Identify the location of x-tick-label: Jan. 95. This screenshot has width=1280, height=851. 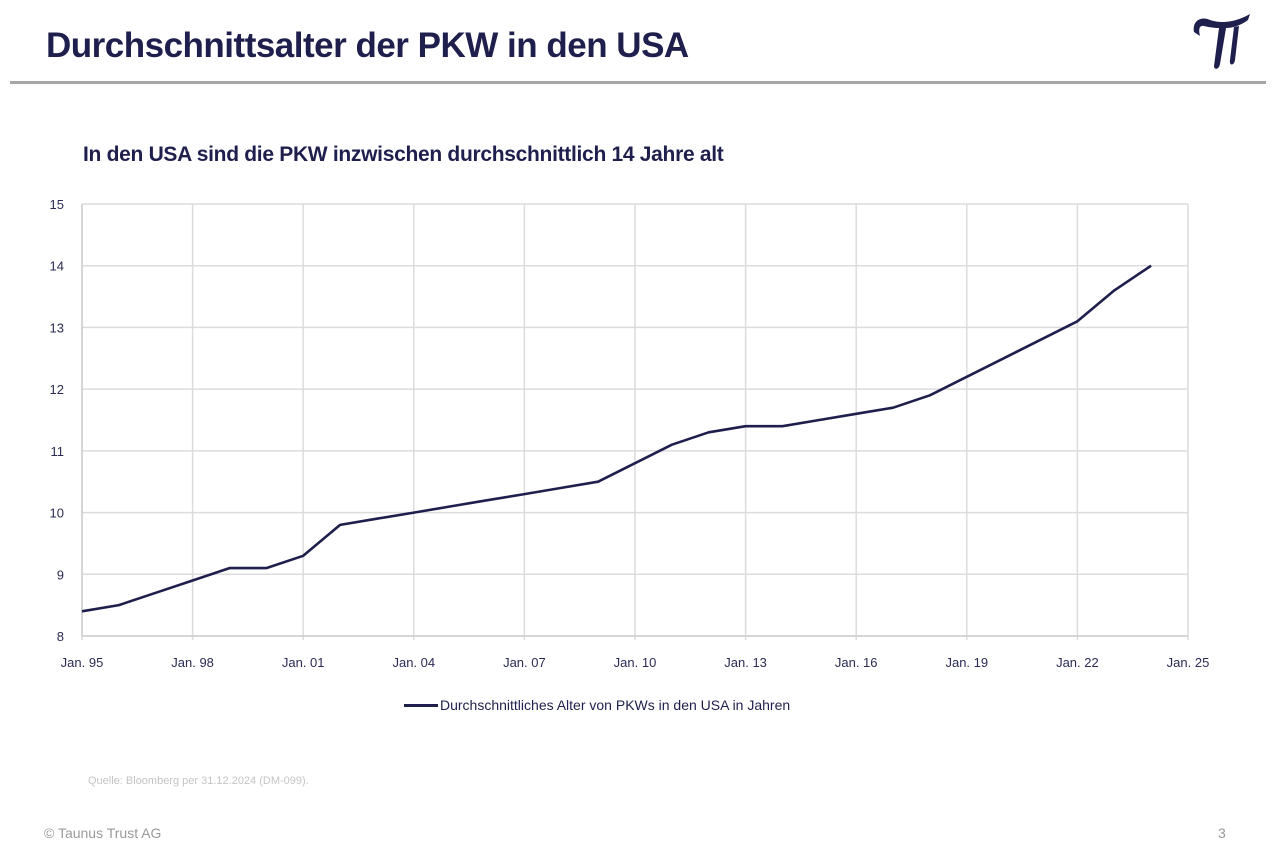
(82, 662).